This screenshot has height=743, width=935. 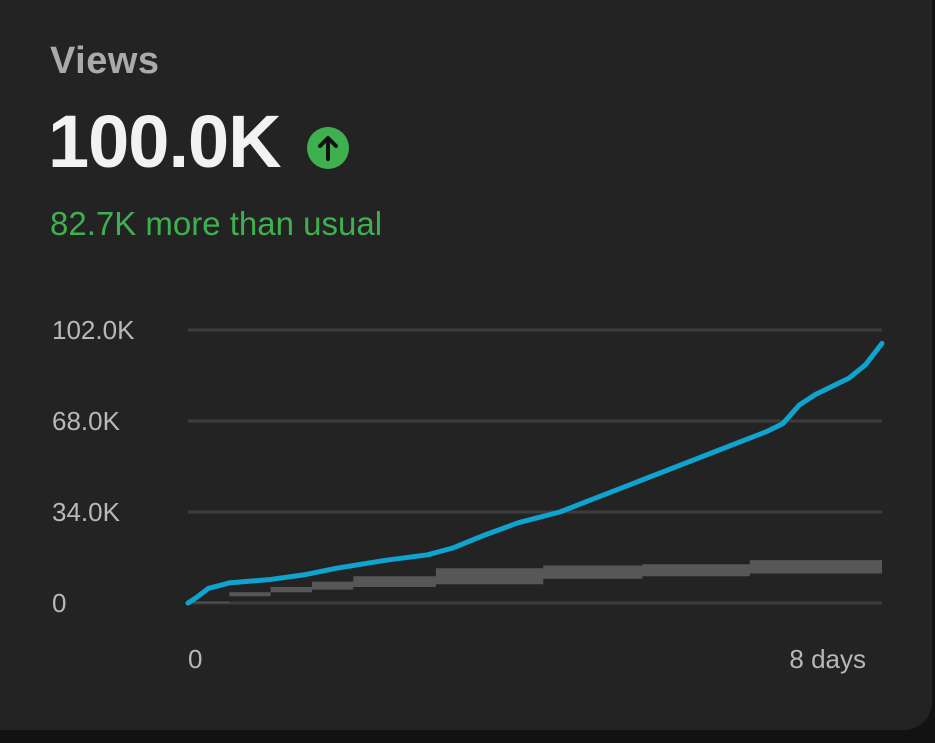 I want to click on typical-range-area, so click(x=535, y=581).